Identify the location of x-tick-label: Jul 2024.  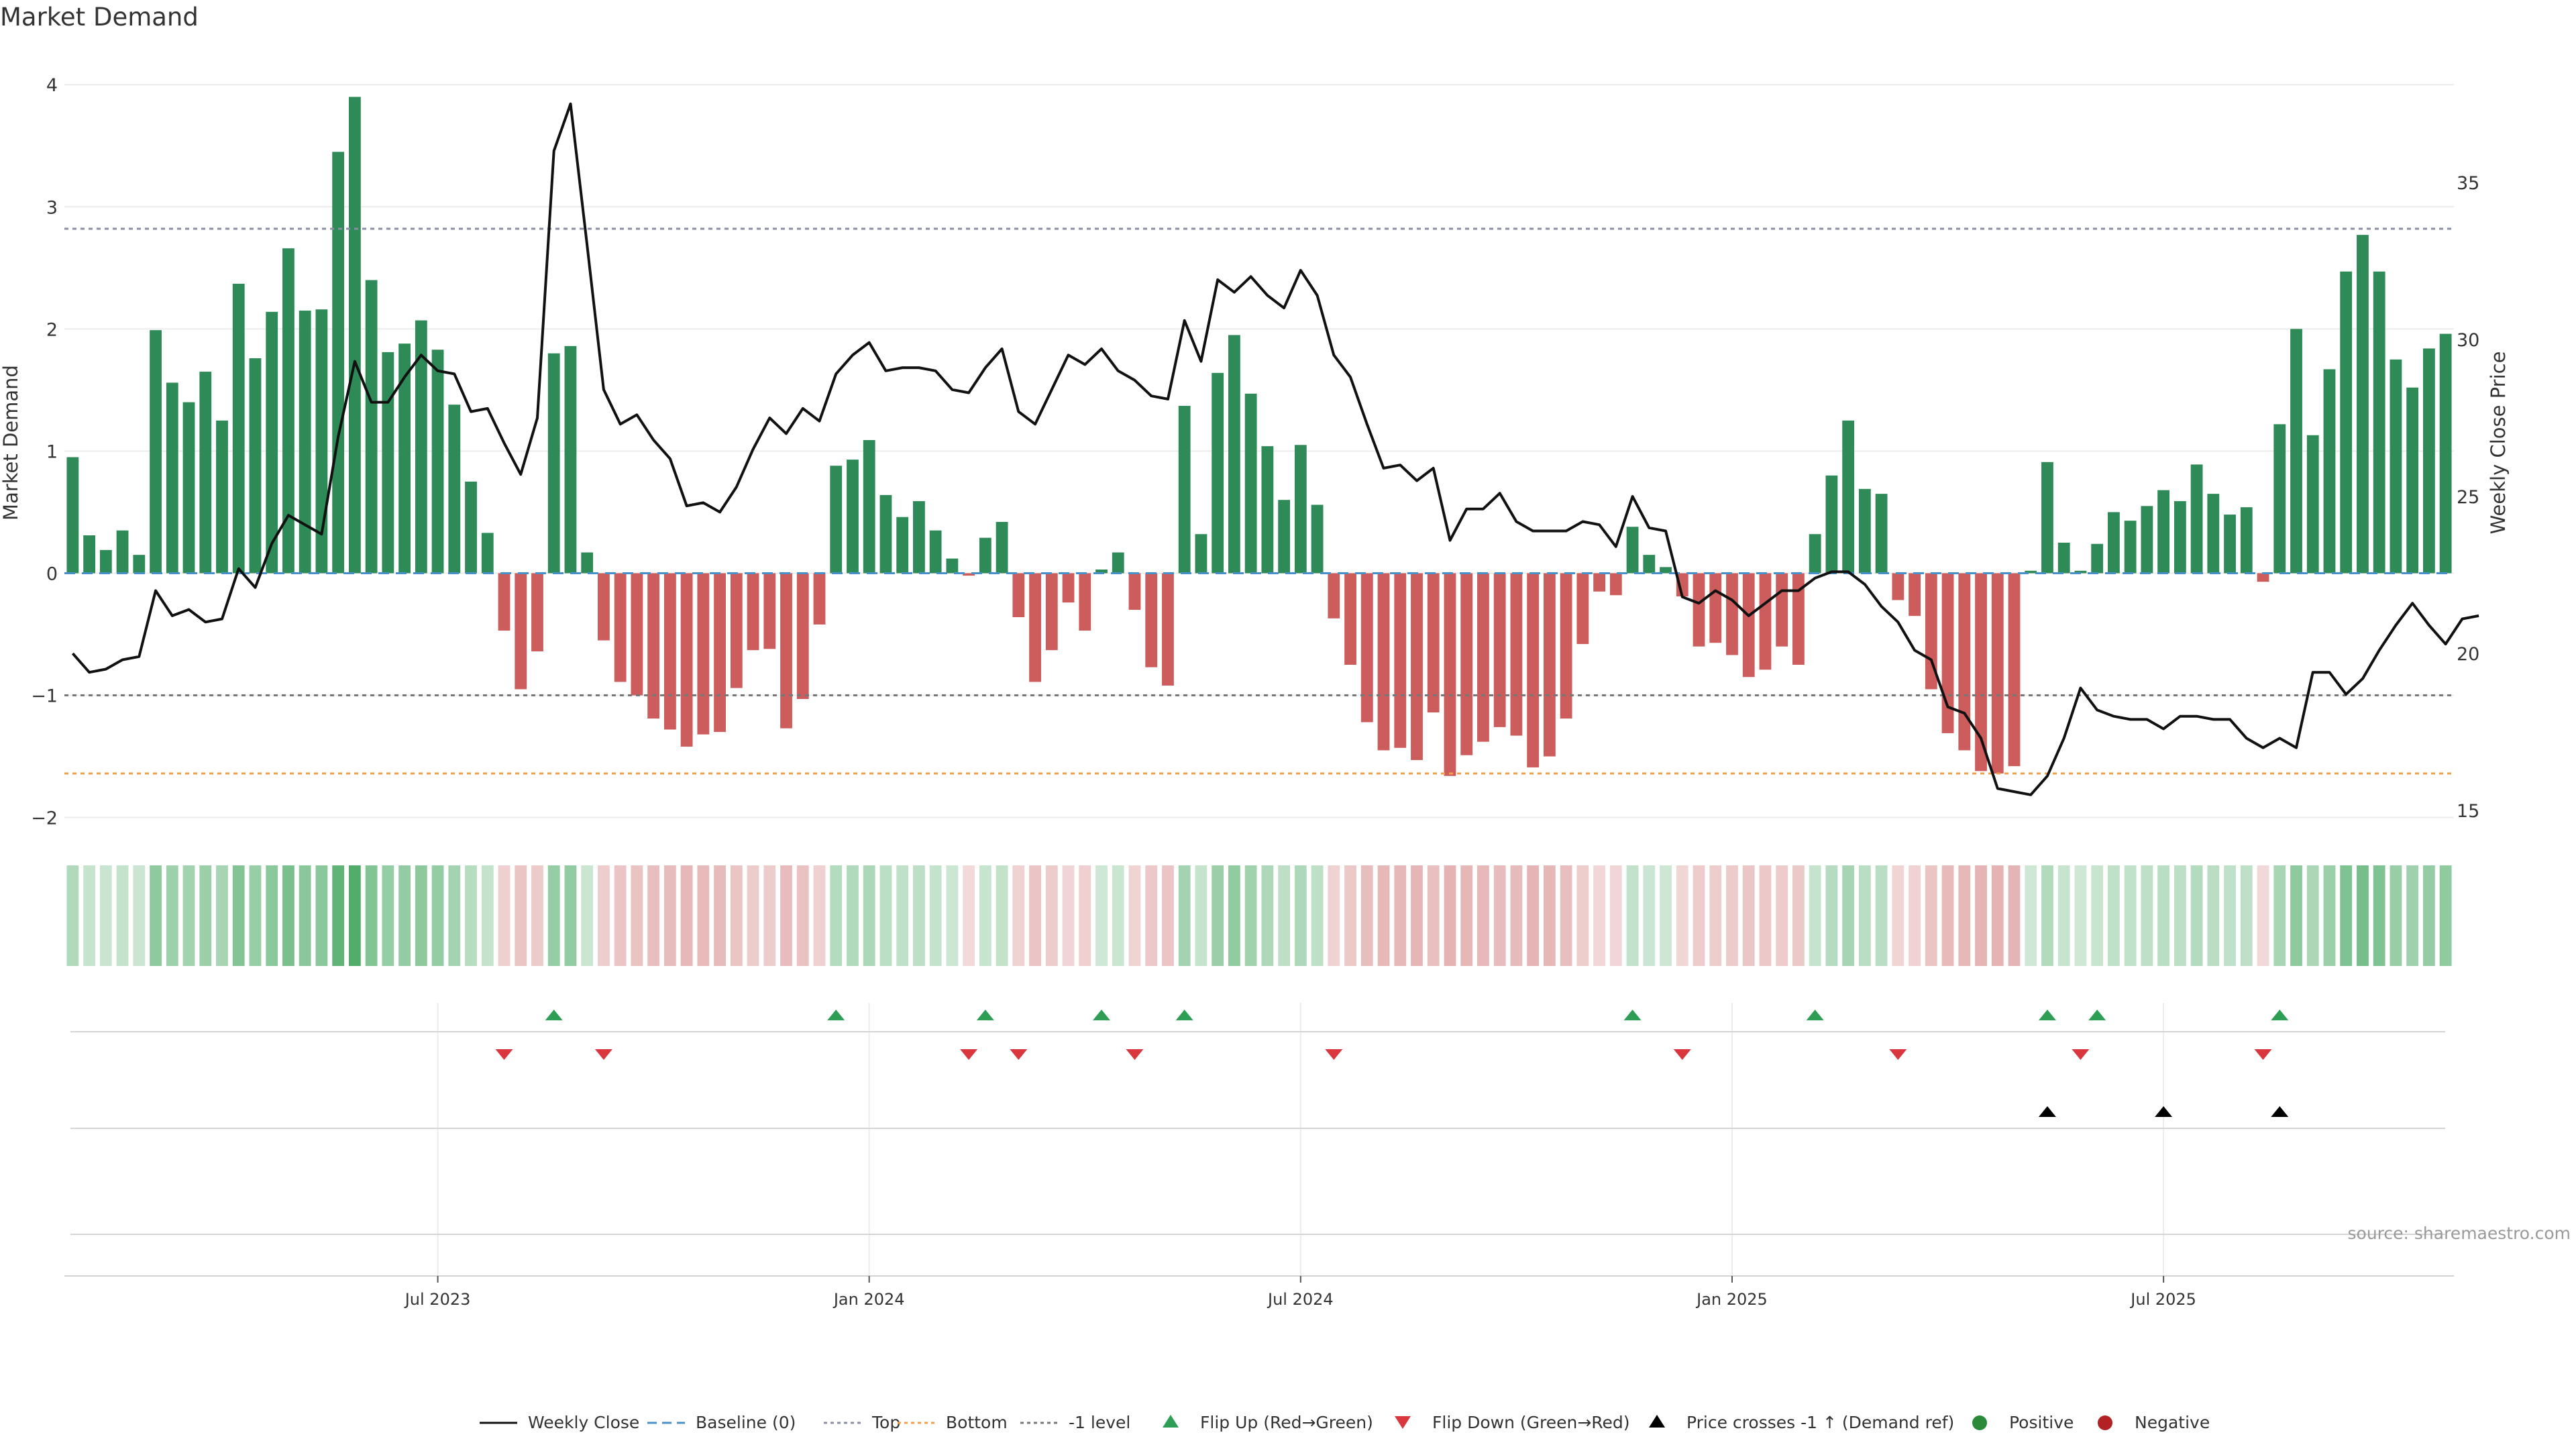
(1300, 1299).